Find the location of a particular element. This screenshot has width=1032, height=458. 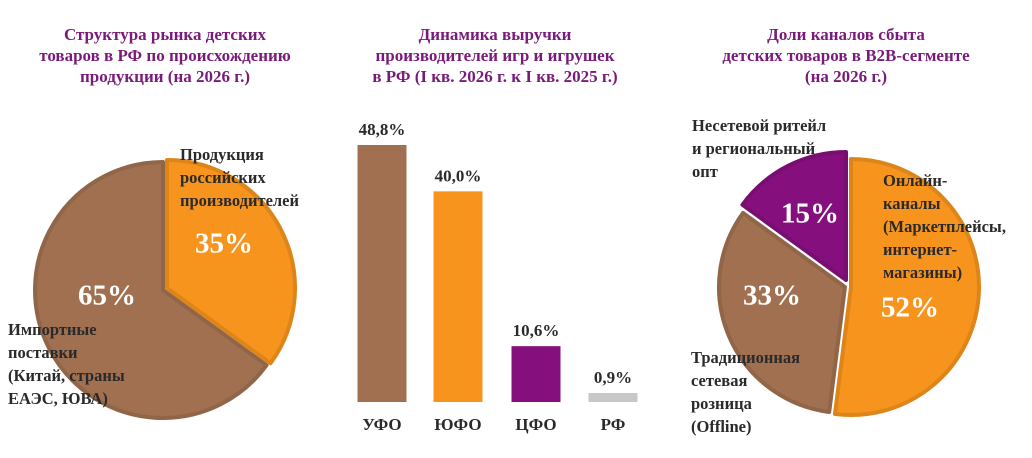

bar-value-label: 10,6% is located at coordinates (536, 330).